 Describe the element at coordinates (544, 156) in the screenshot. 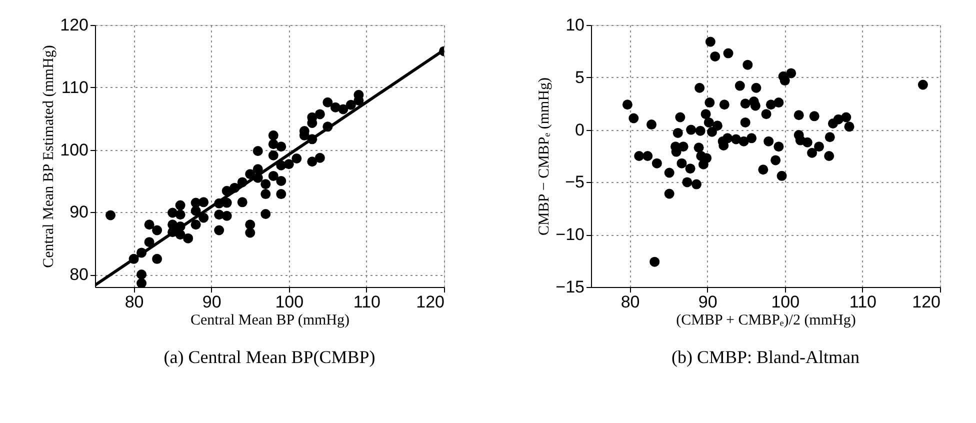

I see `y-axis-title: CMBP − CMBPₑ (mmHg)` at that location.